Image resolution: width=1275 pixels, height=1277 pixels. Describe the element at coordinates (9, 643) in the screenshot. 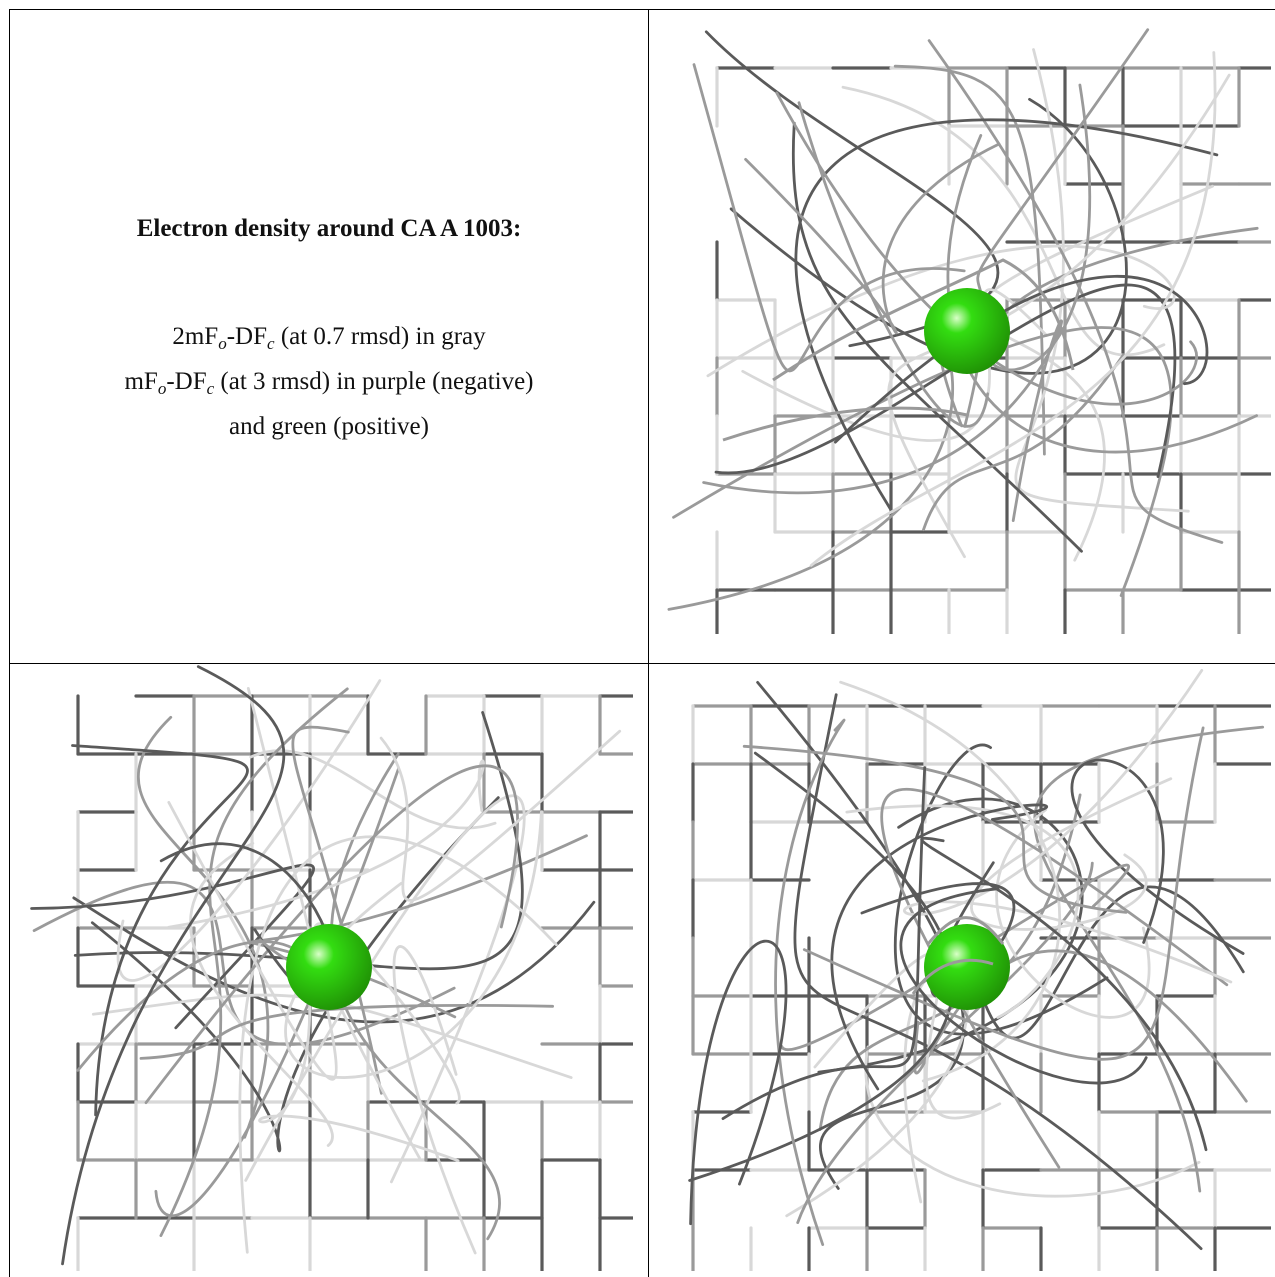

I see `table-border-left` at that location.